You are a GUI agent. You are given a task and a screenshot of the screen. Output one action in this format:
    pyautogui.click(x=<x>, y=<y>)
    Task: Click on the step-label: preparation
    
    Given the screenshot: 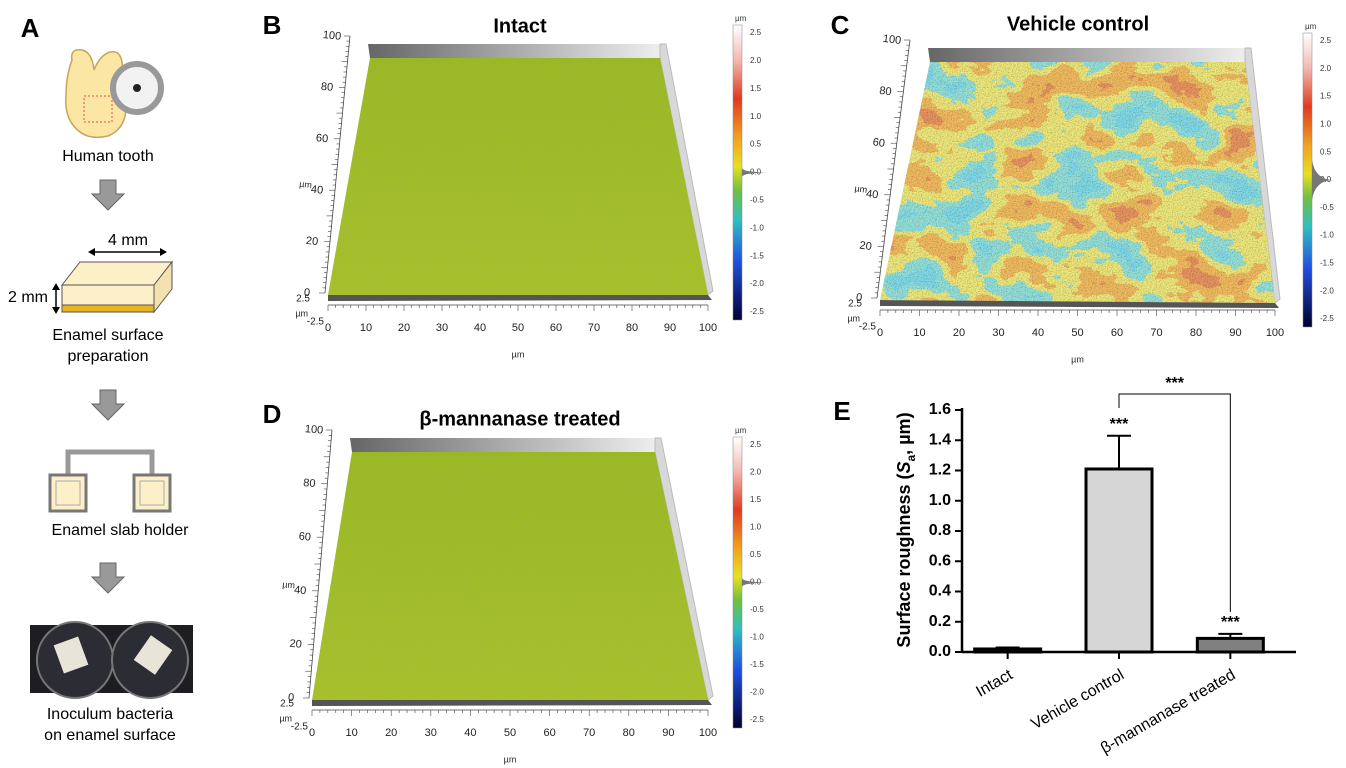 What is the action you would take?
    pyautogui.click(x=108, y=356)
    